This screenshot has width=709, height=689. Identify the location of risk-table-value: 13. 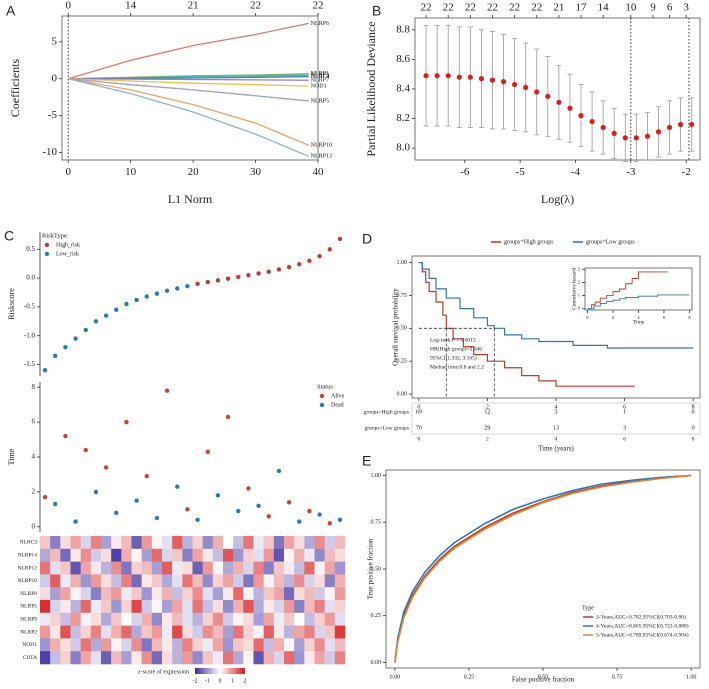
(556, 428).